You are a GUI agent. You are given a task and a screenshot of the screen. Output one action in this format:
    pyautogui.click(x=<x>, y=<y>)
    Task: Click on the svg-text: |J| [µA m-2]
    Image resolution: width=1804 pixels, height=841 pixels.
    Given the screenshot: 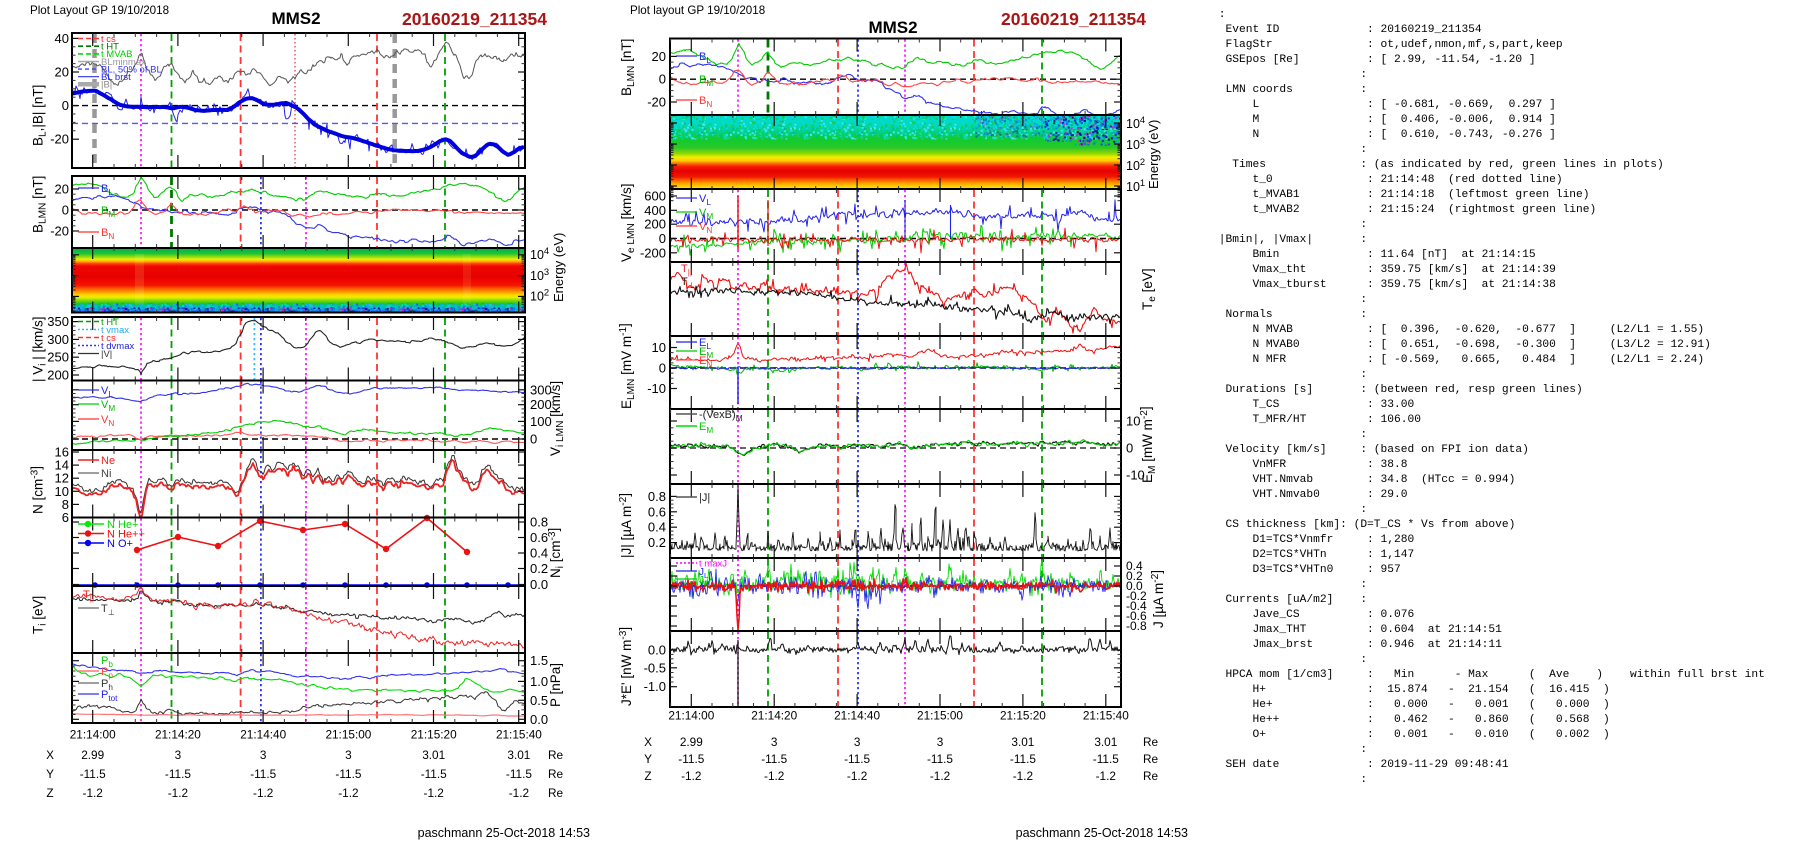 What is the action you would take?
    pyautogui.click(x=625, y=525)
    